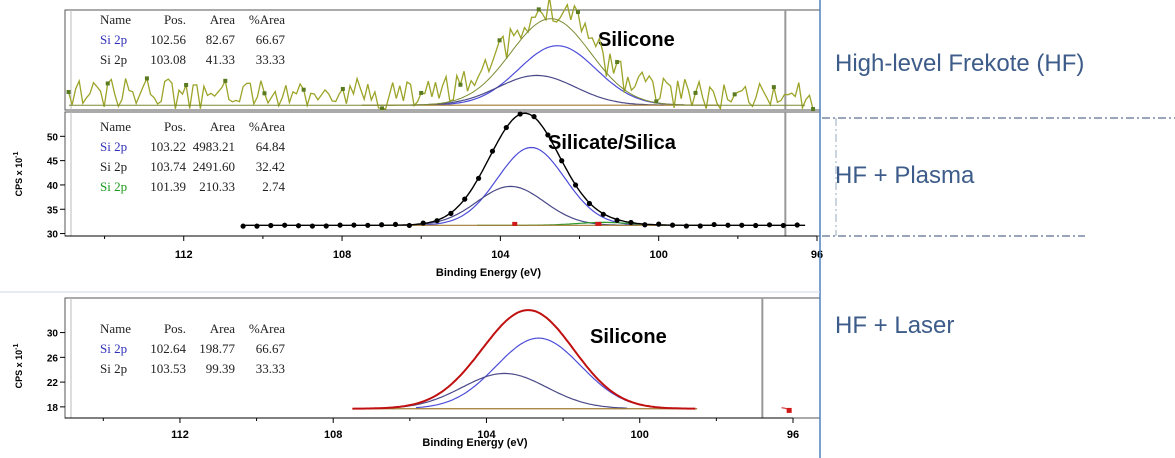 The width and height of the screenshot is (1175, 458). I want to click on label-plasma: HF + Plasma, so click(905, 175).